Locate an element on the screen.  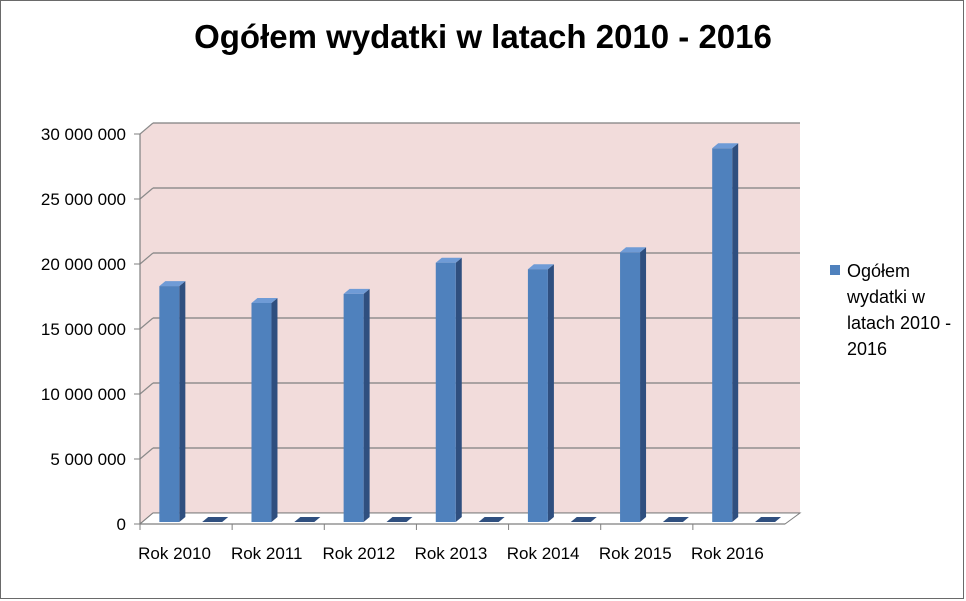
y-tick-label: 10 000 000 is located at coordinates (83, 394).